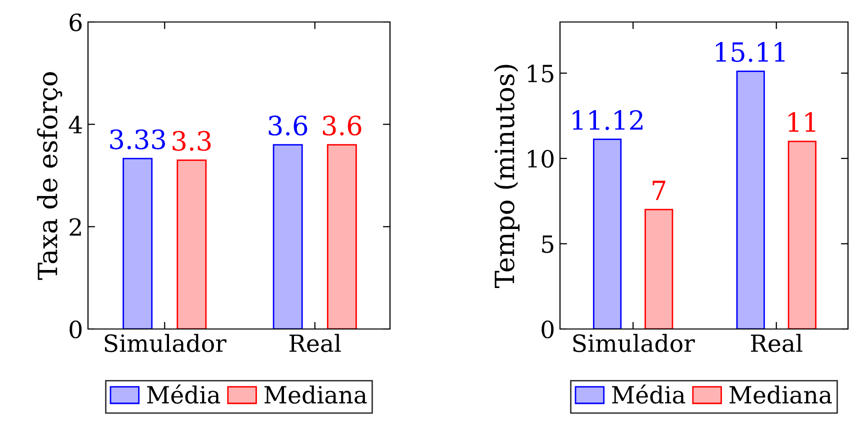 This screenshot has width=851, height=435. Describe the element at coordinates (541, 73) in the screenshot. I see `y-tick-label: 15` at that location.